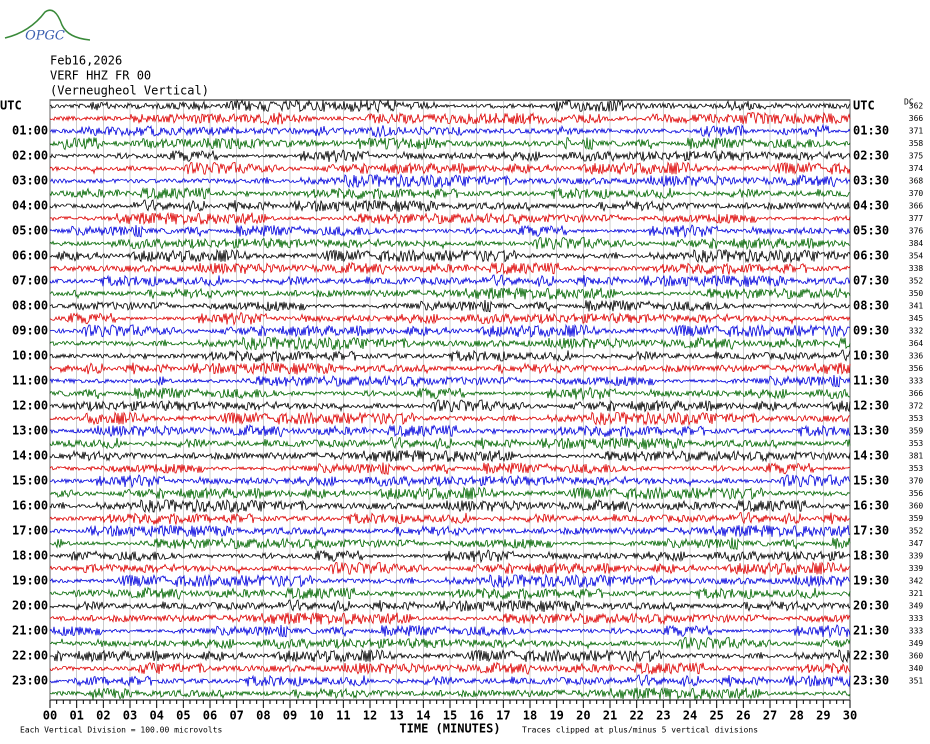 This screenshot has height=744, width=930. What do you see at coordinates (183, 716) in the screenshot?
I see `x-tick-label: 05` at bounding box center [183, 716].